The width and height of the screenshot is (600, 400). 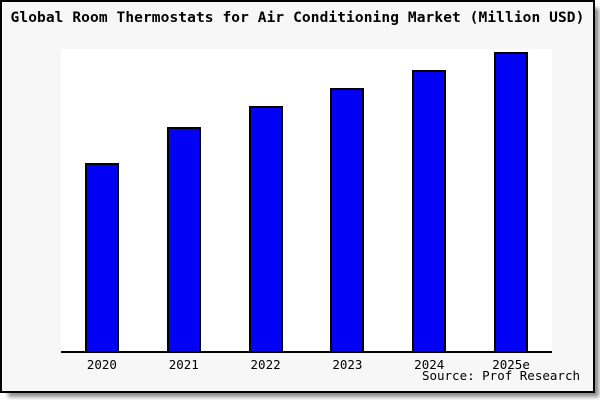 I want to click on x-tick-label-2021: 2021, so click(x=183, y=364).